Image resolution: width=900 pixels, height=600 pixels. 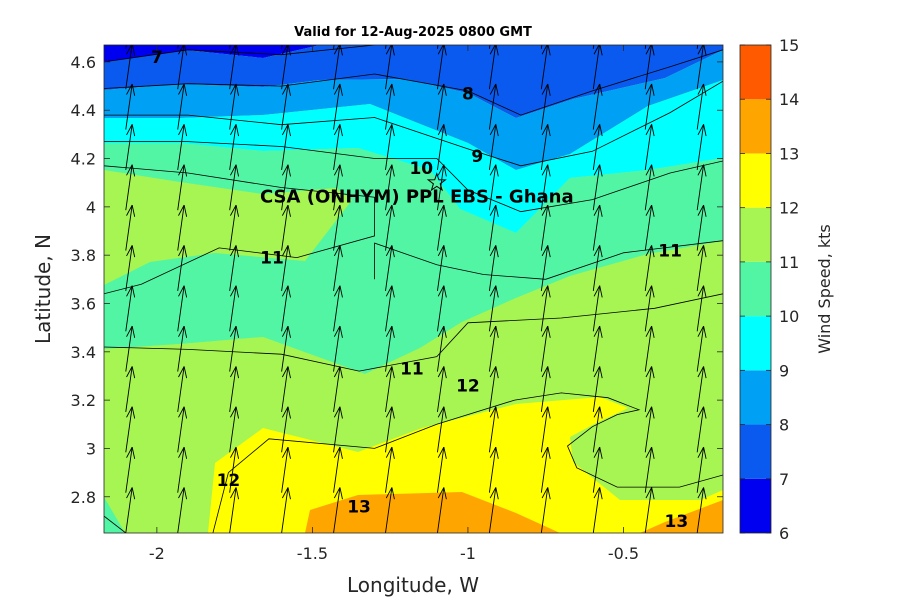 What do you see at coordinates (83, 497) in the screenshot?
I see `y-tick-label-0: 2.8` at bounding box center [83, 497].